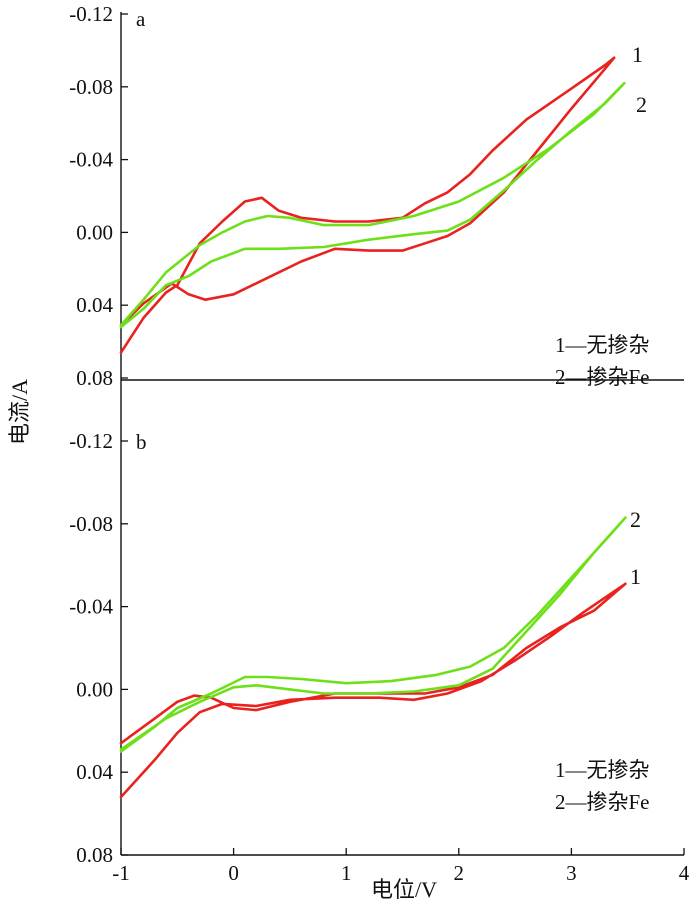  I want to click on x-tick-label: 4, so click(684, 873).